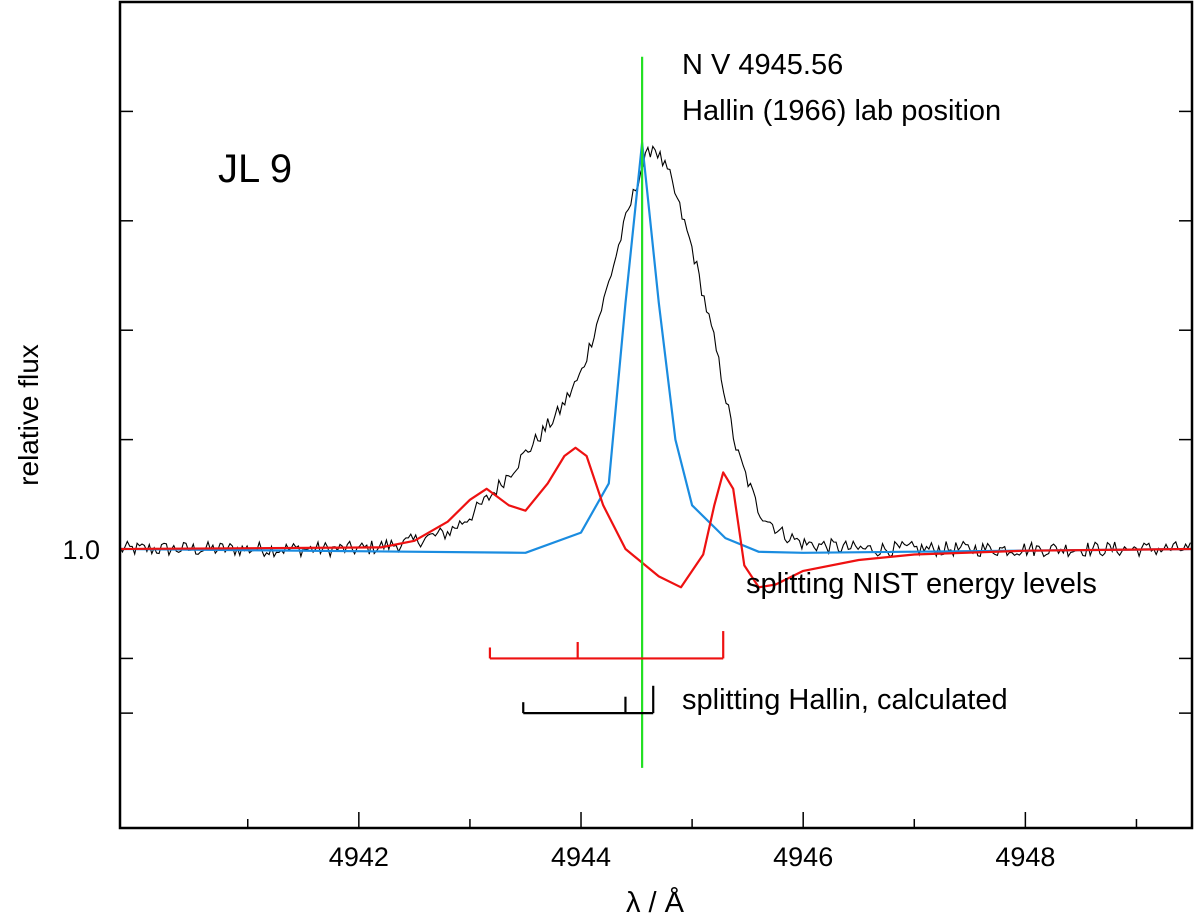 This screenshot has height=918, width=1200. I want to click on hallin-splitting-label: splitting Hallin, calculated, so click(845, 700).